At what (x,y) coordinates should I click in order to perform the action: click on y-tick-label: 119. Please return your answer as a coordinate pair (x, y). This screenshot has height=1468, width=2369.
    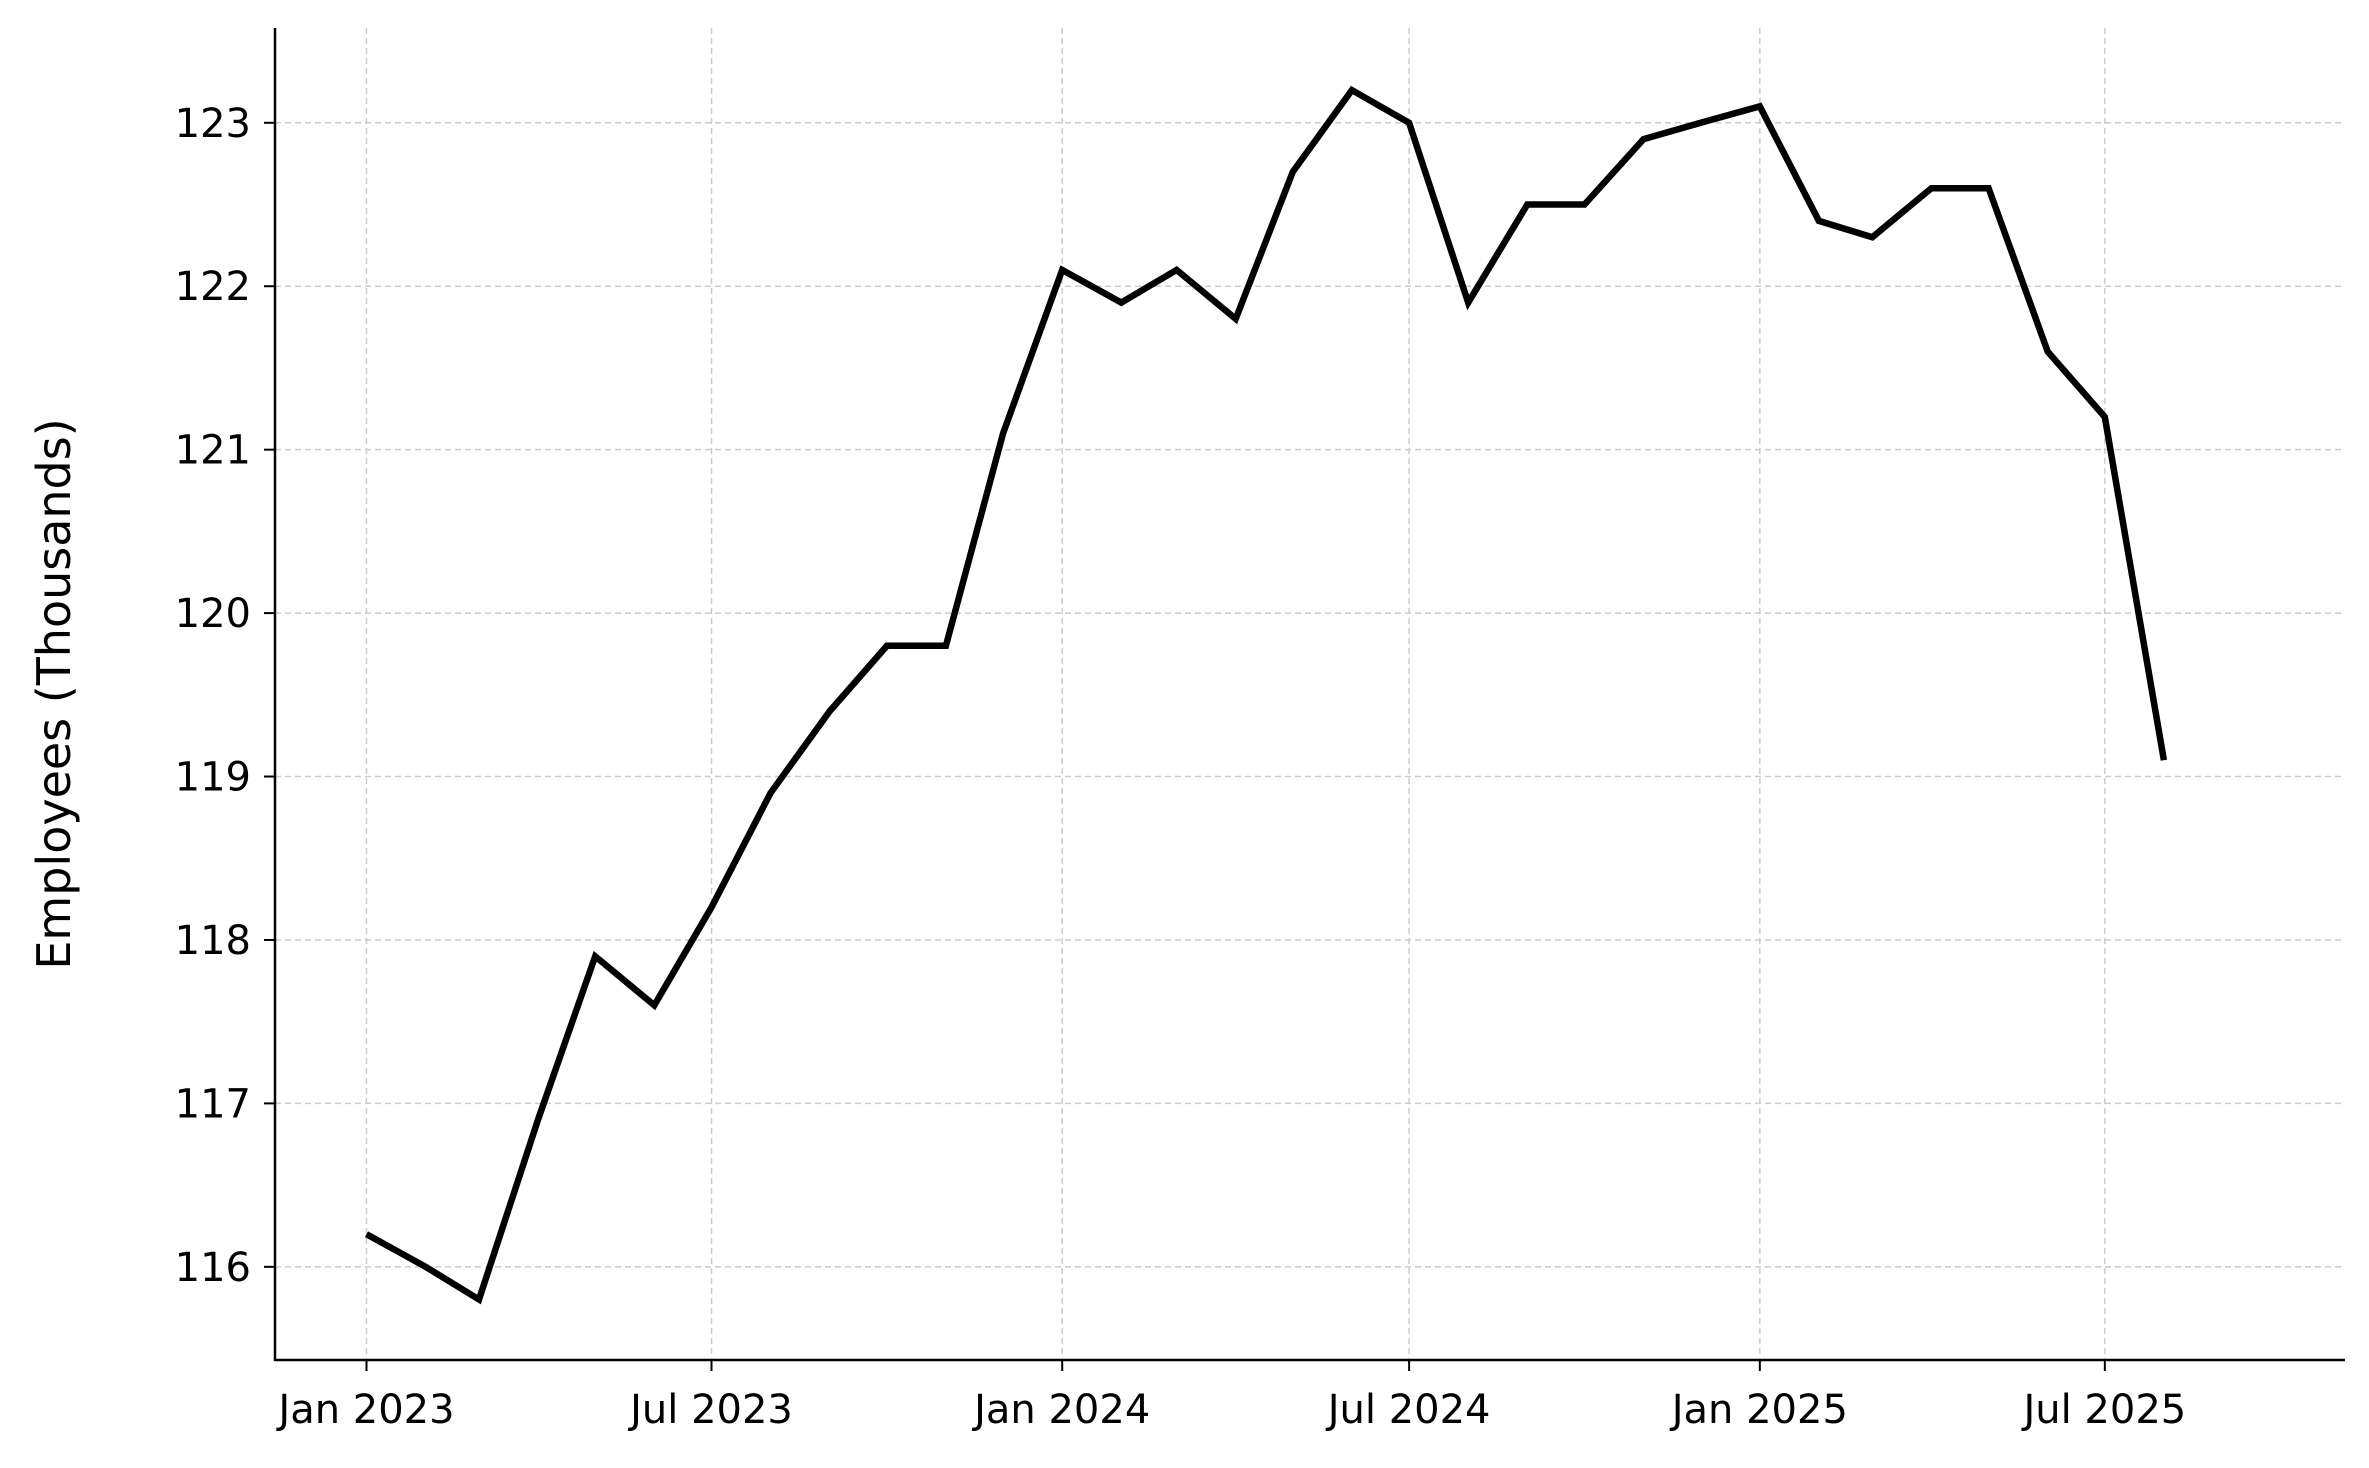
    Looking at the image, I should click on (213, 778).